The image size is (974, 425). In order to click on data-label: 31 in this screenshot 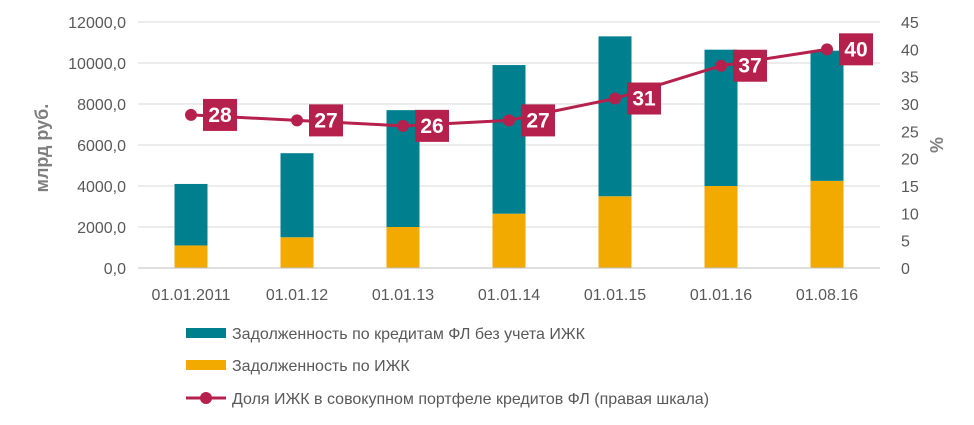, I will do `click(644, 99)`.